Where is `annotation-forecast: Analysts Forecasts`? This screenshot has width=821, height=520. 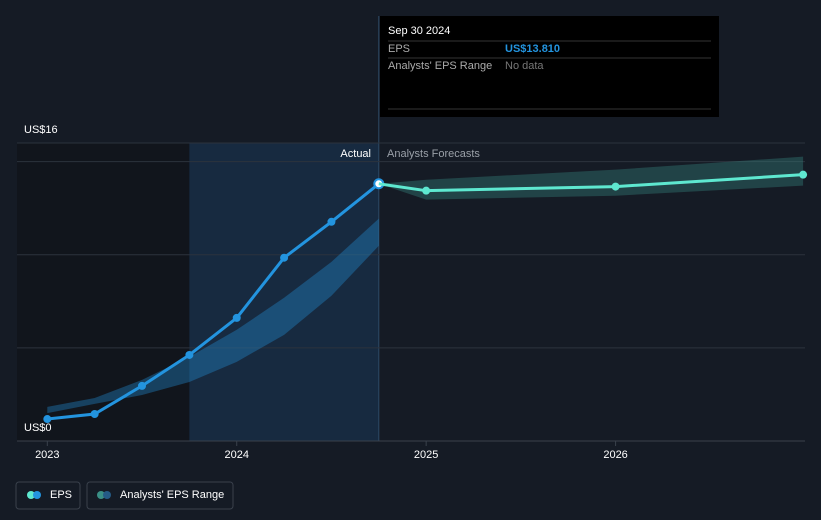 annotation-forecast: Analysts Forecasts is located at coordinates (433, 154).